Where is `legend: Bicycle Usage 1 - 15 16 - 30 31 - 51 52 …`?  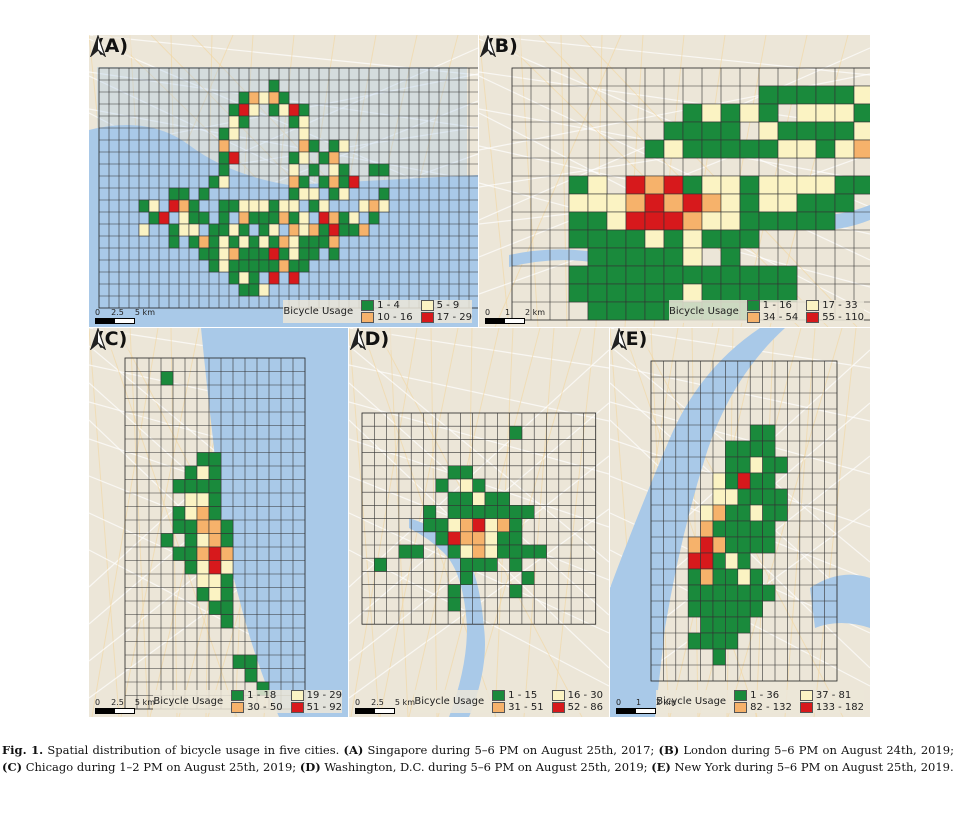
legend: Bicycle Usage 1 - 15 16 - 30 31 - 51 52 … is located at coordinates (508, 701).